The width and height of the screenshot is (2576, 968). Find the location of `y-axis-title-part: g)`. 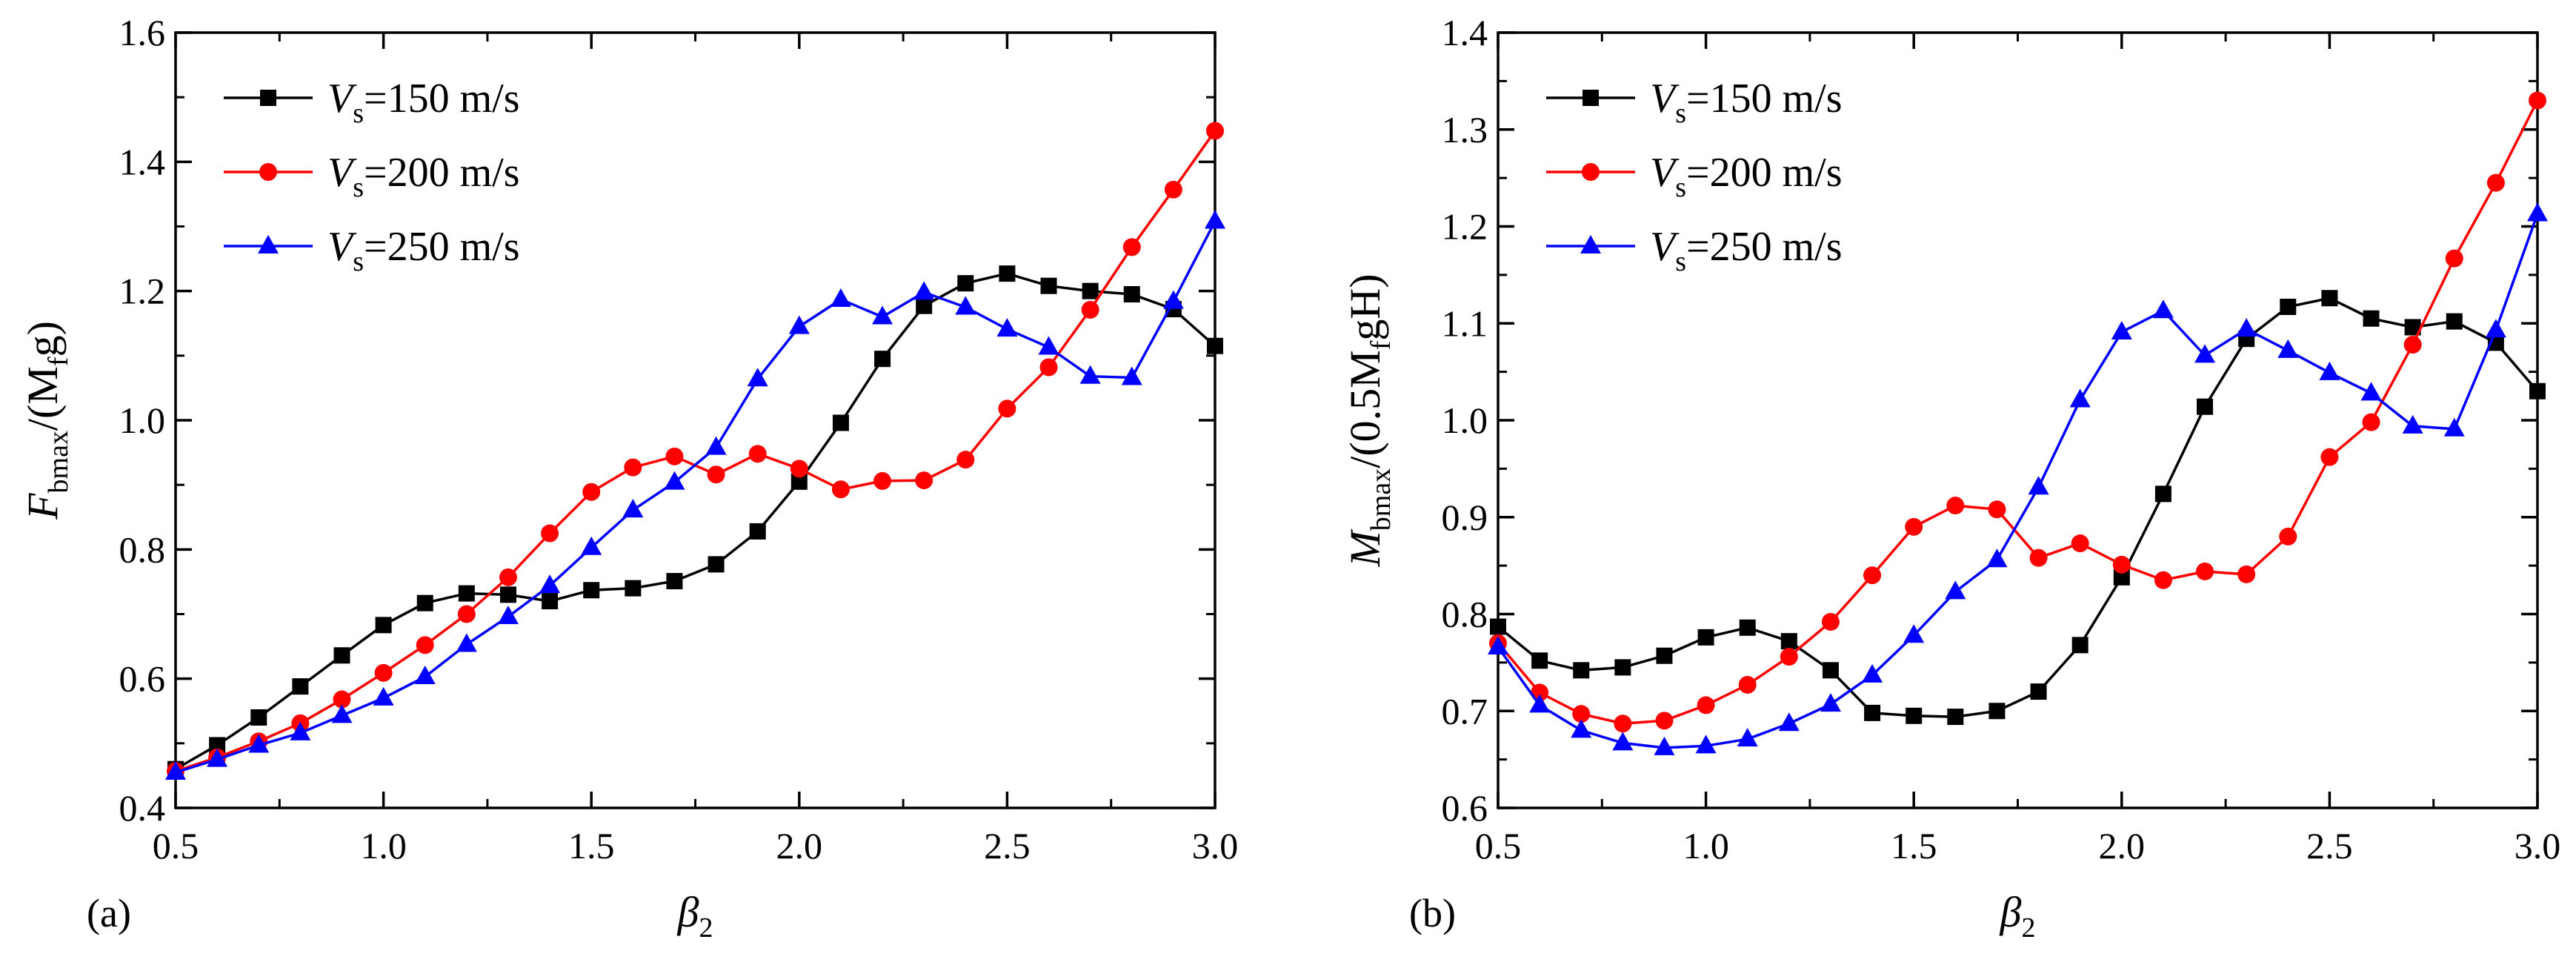

y-axis-title-part: g) is located at coordinates (43, 339).